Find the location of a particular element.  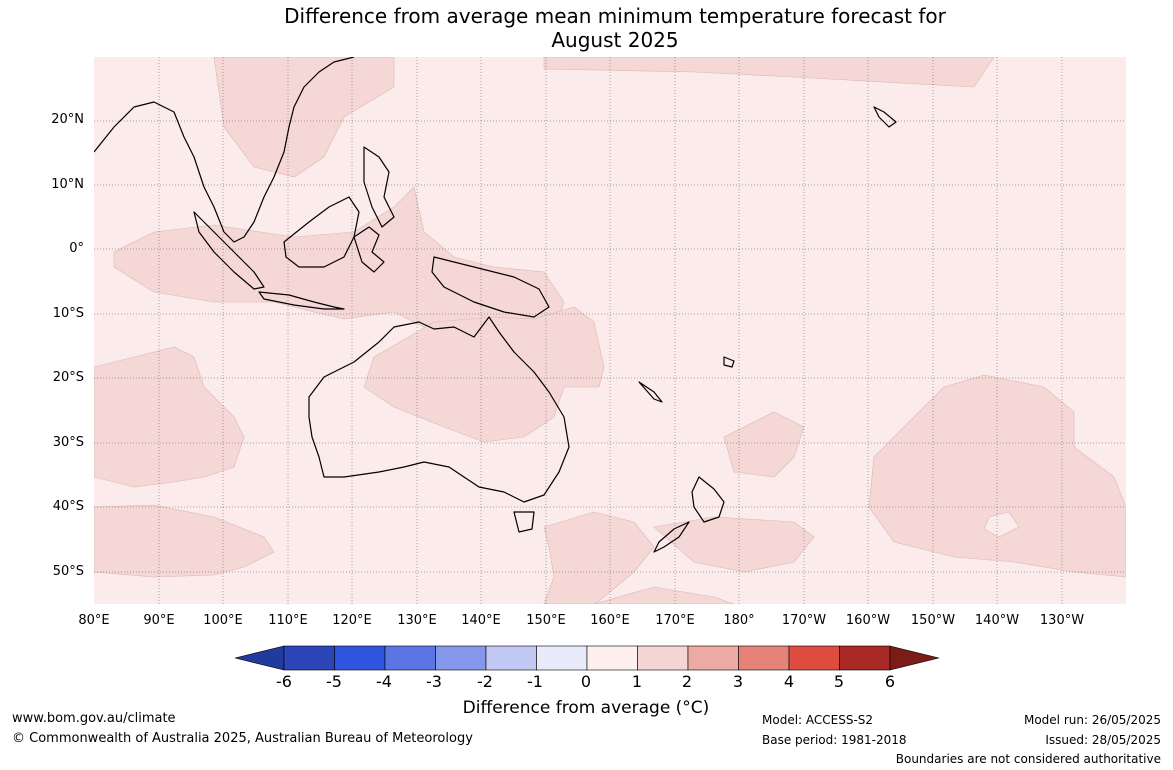

lat-label-10s: 10°S is located at coordinates (68, 313).